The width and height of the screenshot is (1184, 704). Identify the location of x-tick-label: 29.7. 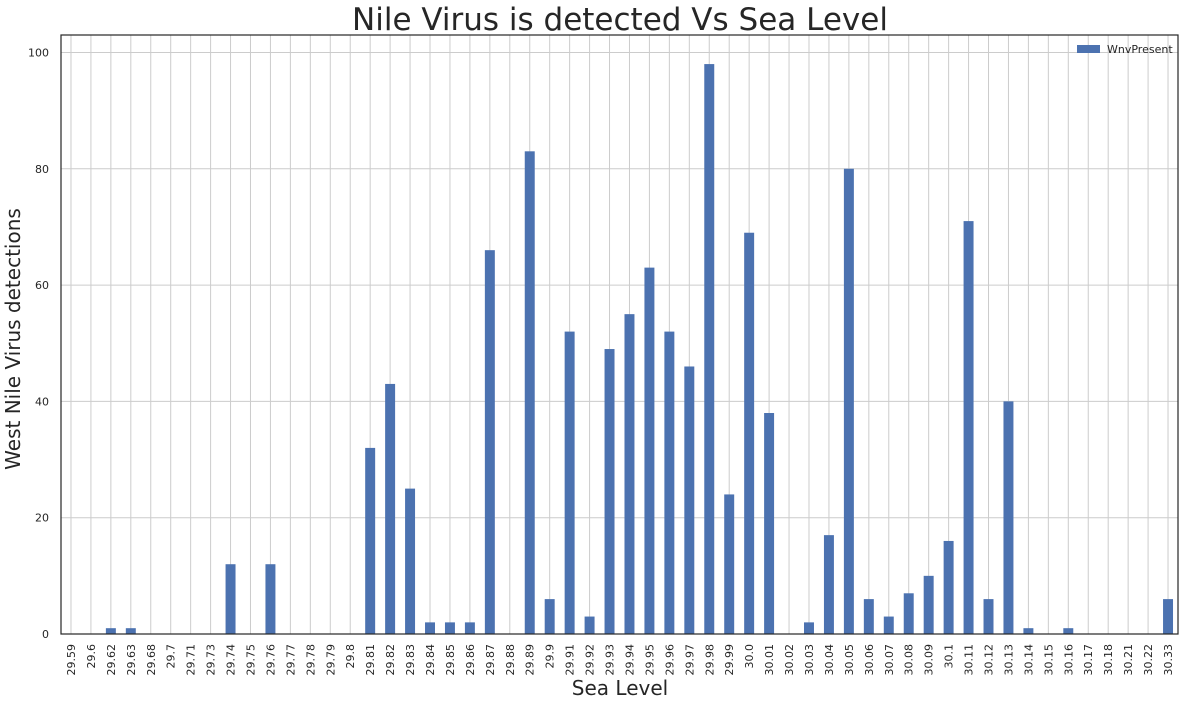
(171, 656).